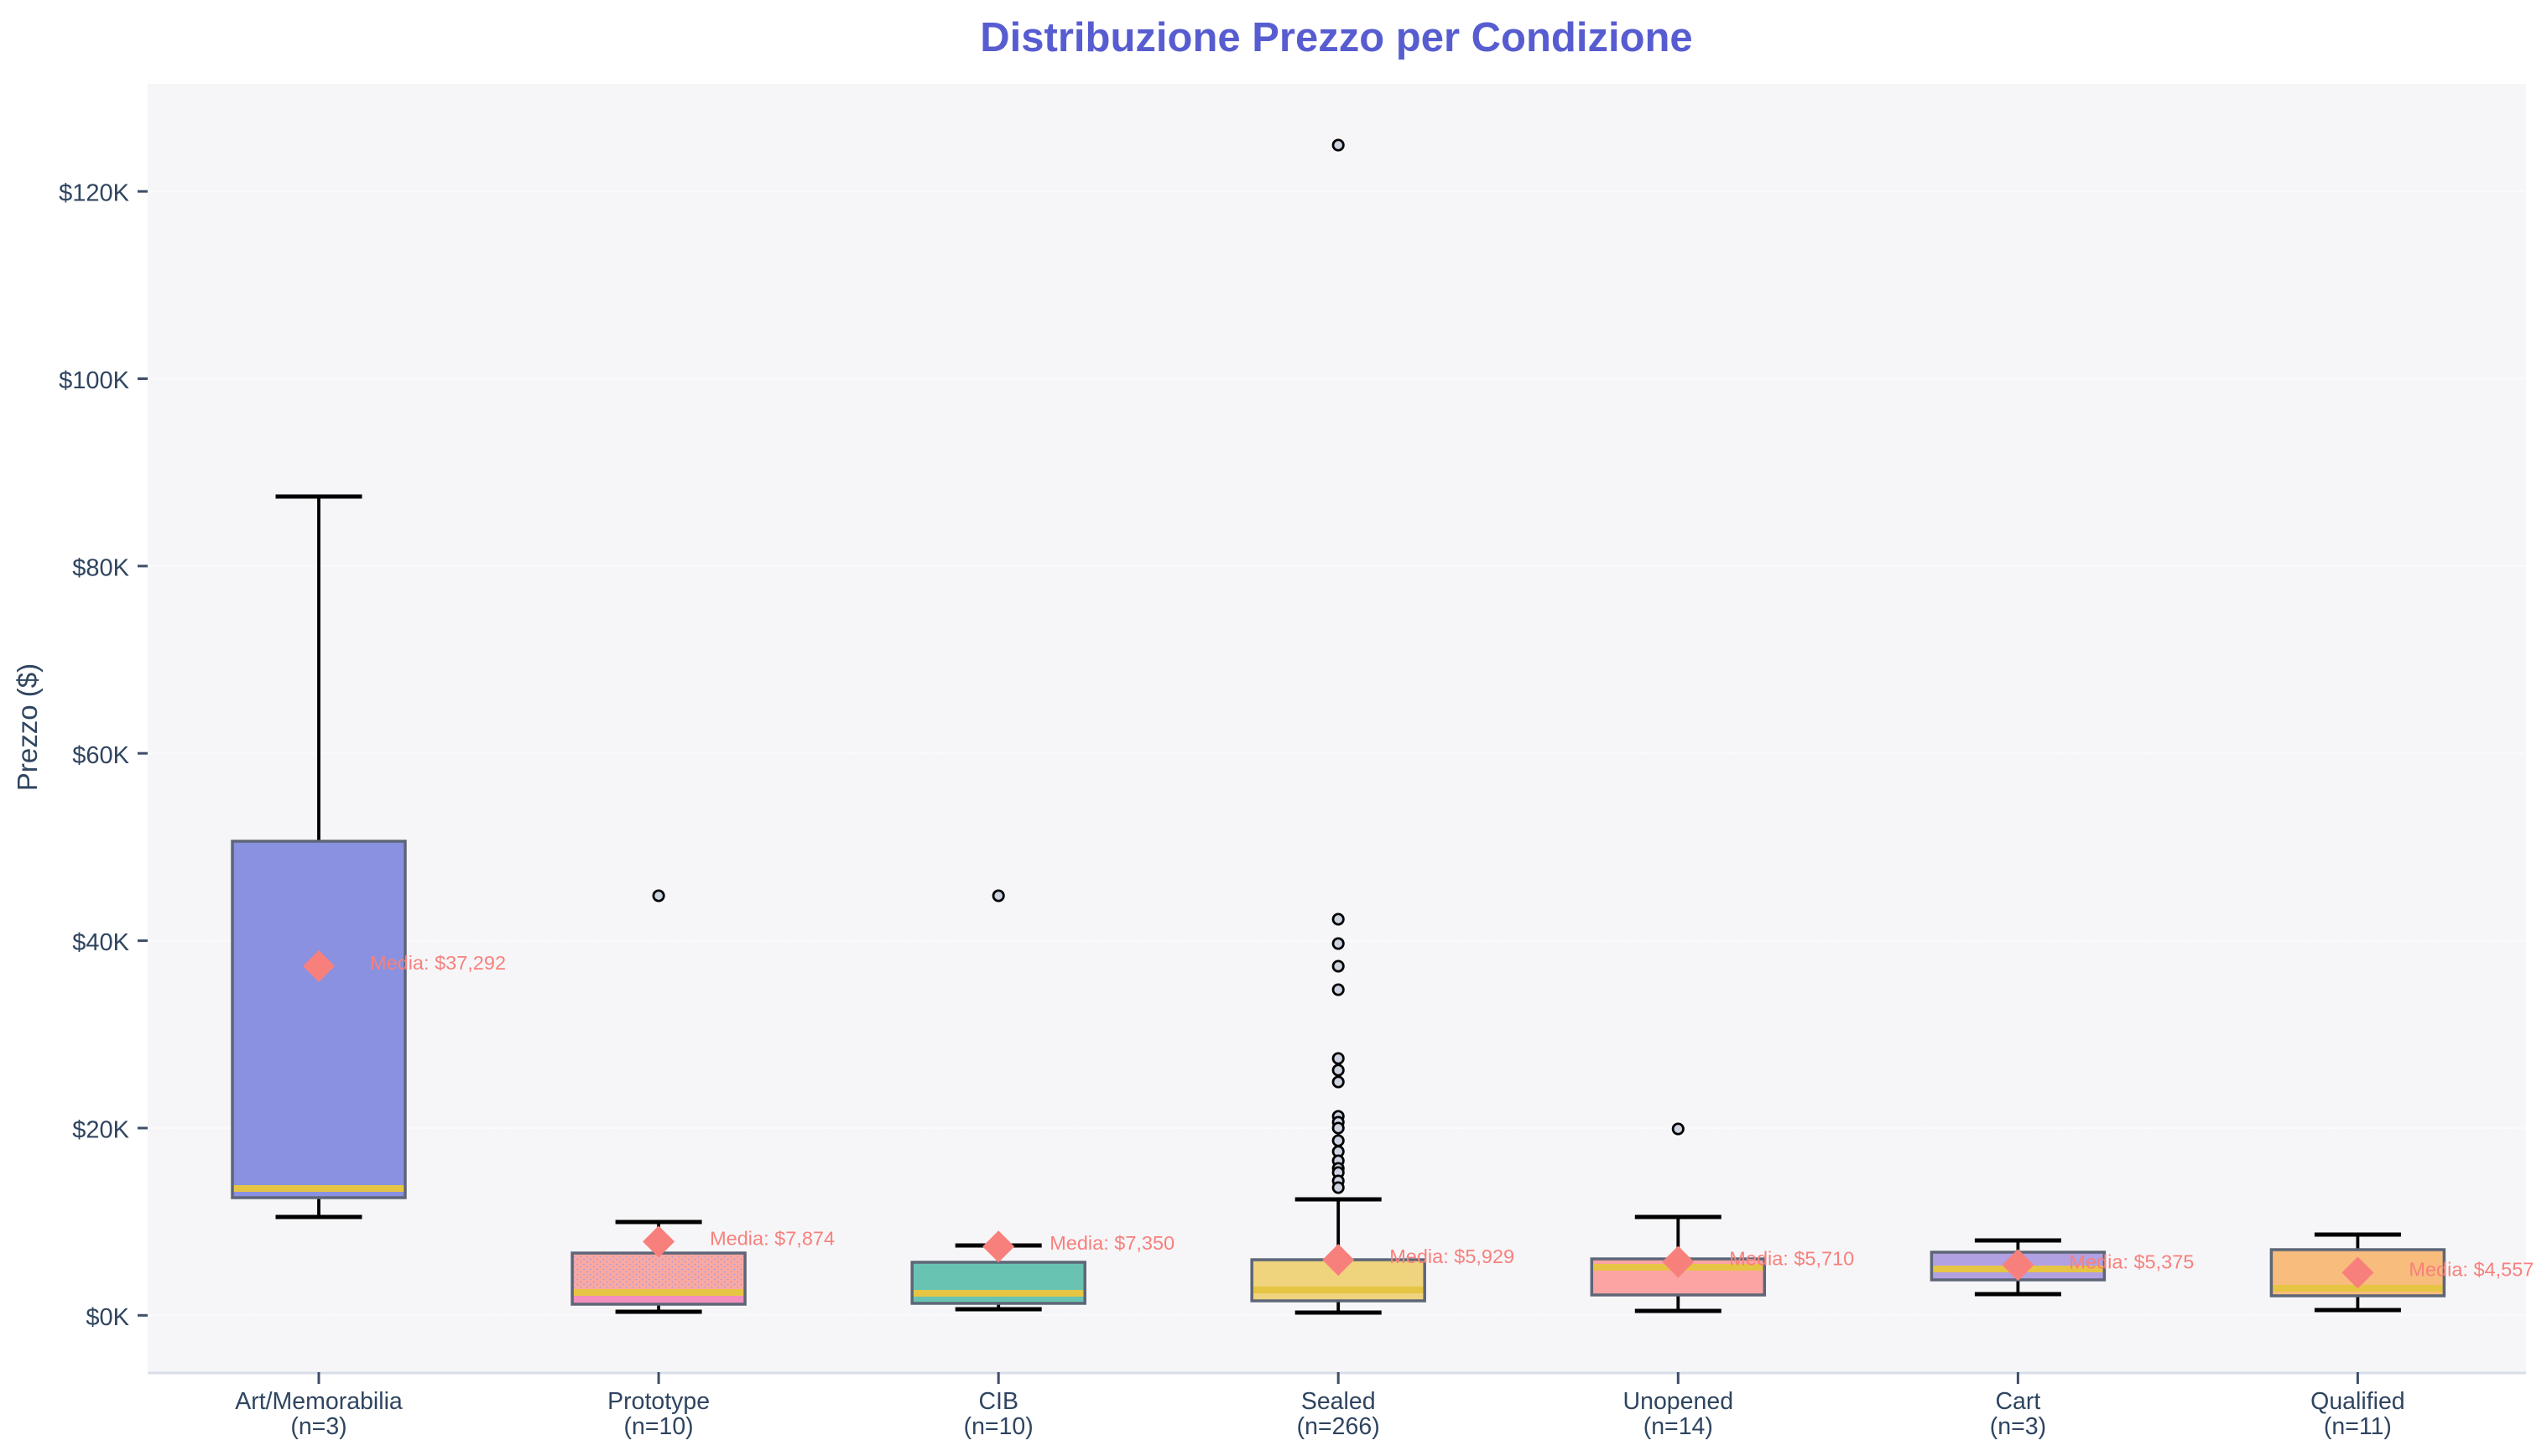  What do you see at coordinates (100, 567) in the screenshot?
I see `svg-text: $80K` at bounding box center [100, 567].